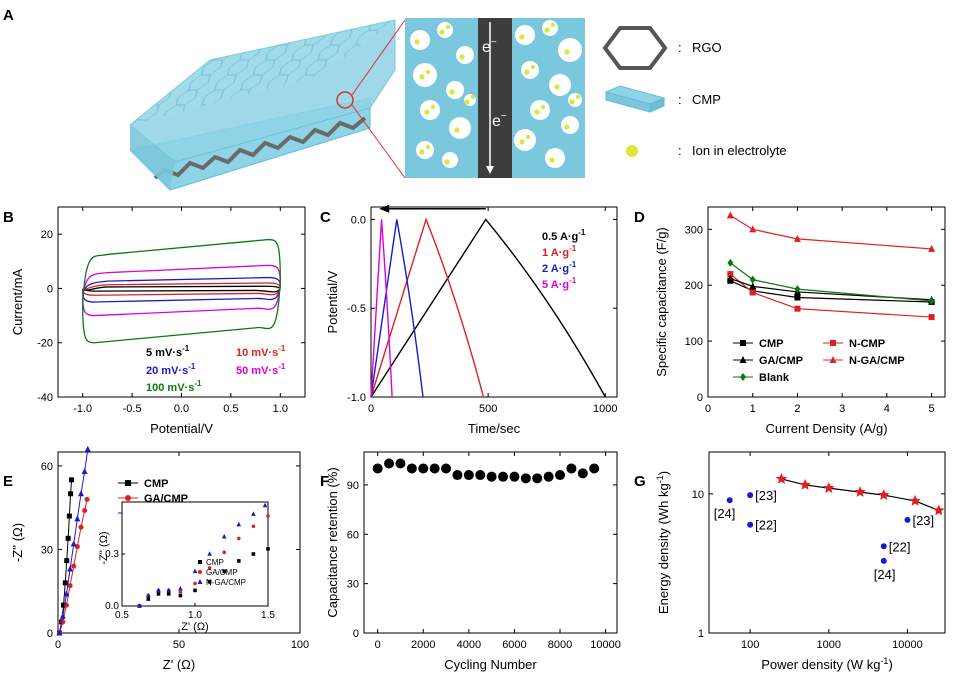 This screenshot has height=682, width=959. Describe the element at coordinates (47, 550) in the screenshot. I see `y-tick-label: 30` at that location.